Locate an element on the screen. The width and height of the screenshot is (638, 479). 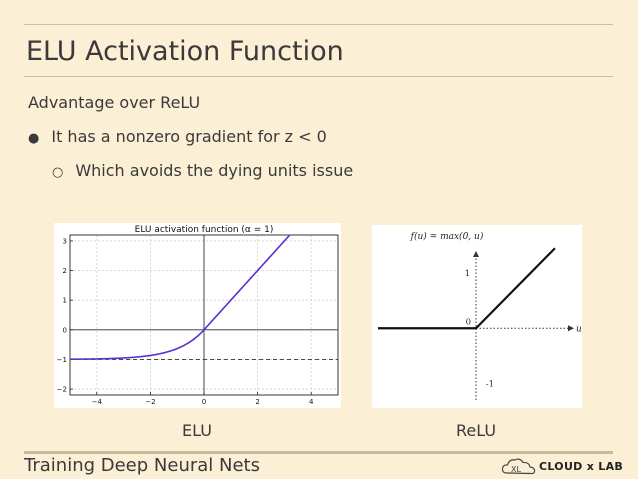
relu-chart-figure: f(u) = max(0, u) 1 0 -1 u is located at coordinates (477, 316).